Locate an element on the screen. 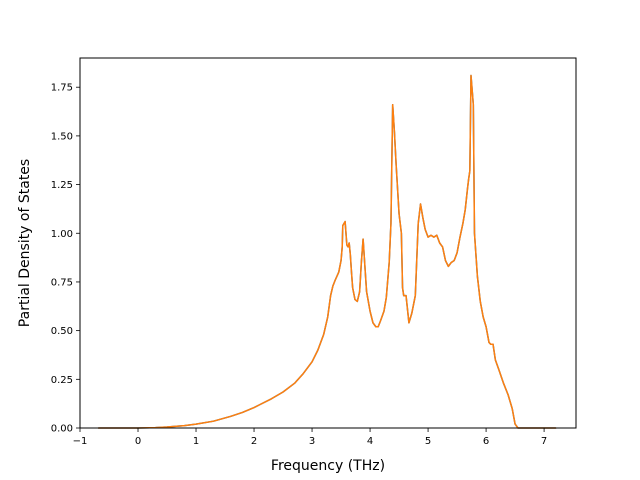 The height and width of the screenshot is (480, 640). y-tick-label: 1.00 is located at coordinates (62, 234).